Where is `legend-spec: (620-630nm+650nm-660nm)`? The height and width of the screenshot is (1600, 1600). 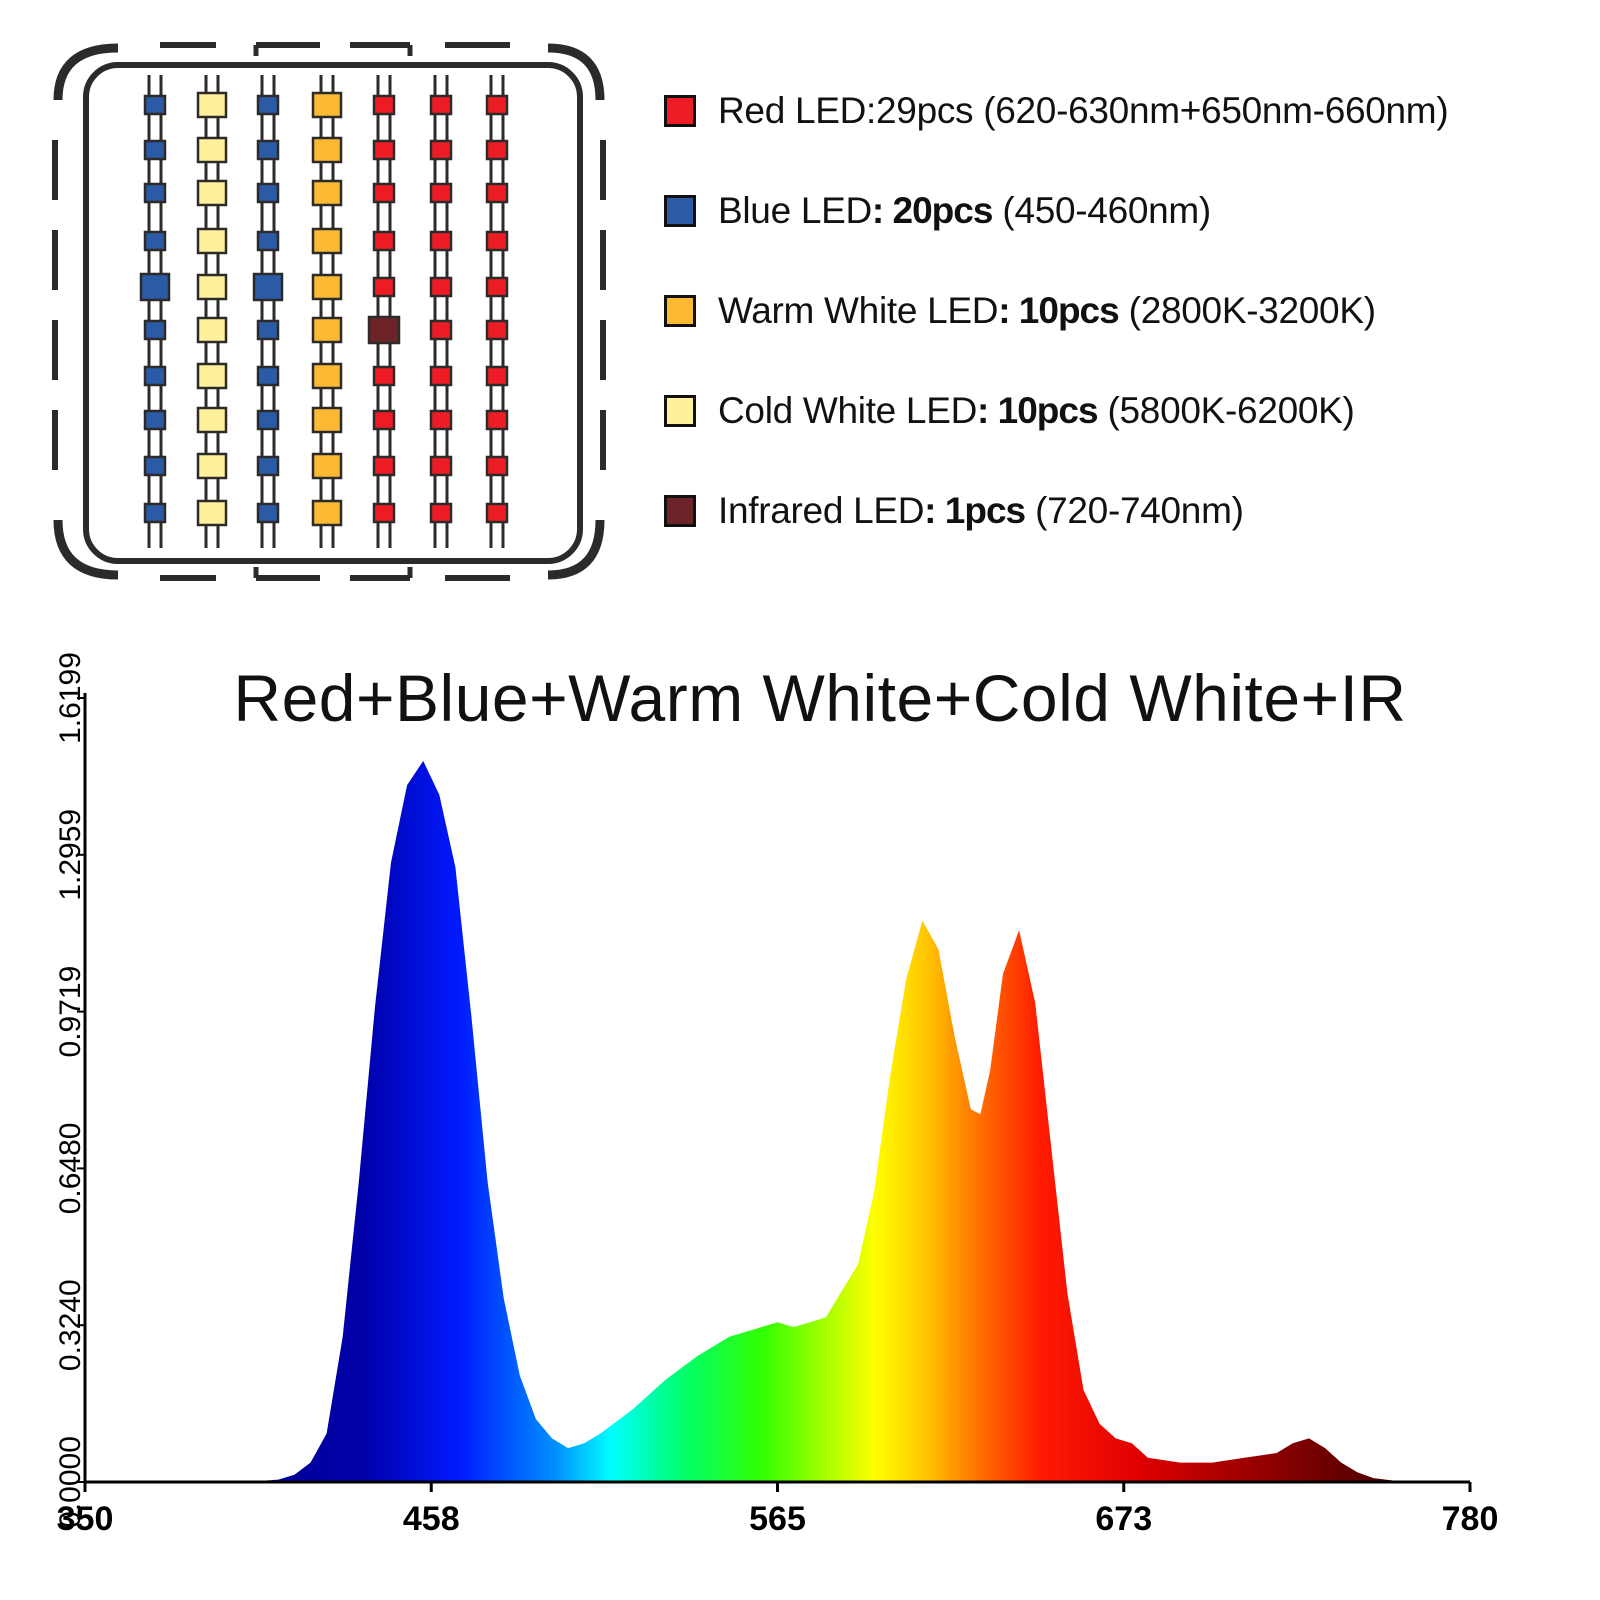
legend-spec: (620-630nm+650nm-660nm) is located at coordinates (1211, 110).